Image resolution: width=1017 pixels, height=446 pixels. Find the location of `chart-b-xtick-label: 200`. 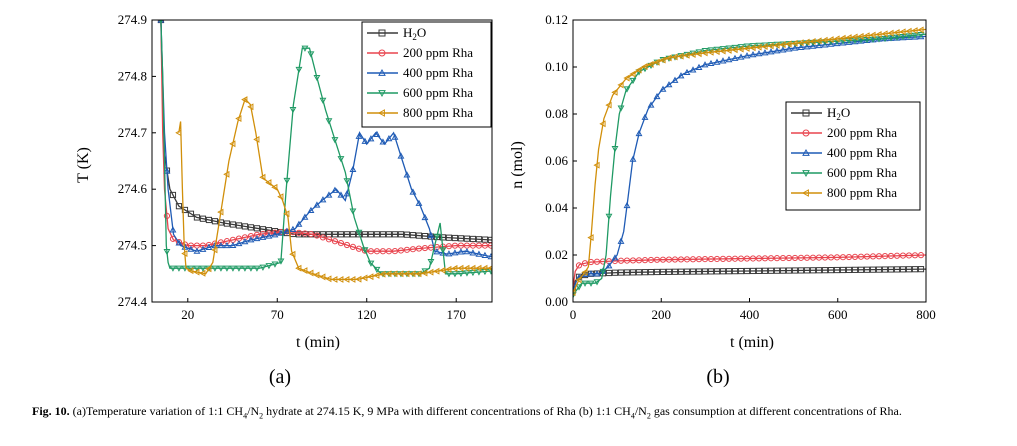

chart-b-xtick-label: 200 is located at coordinates (662, 314).